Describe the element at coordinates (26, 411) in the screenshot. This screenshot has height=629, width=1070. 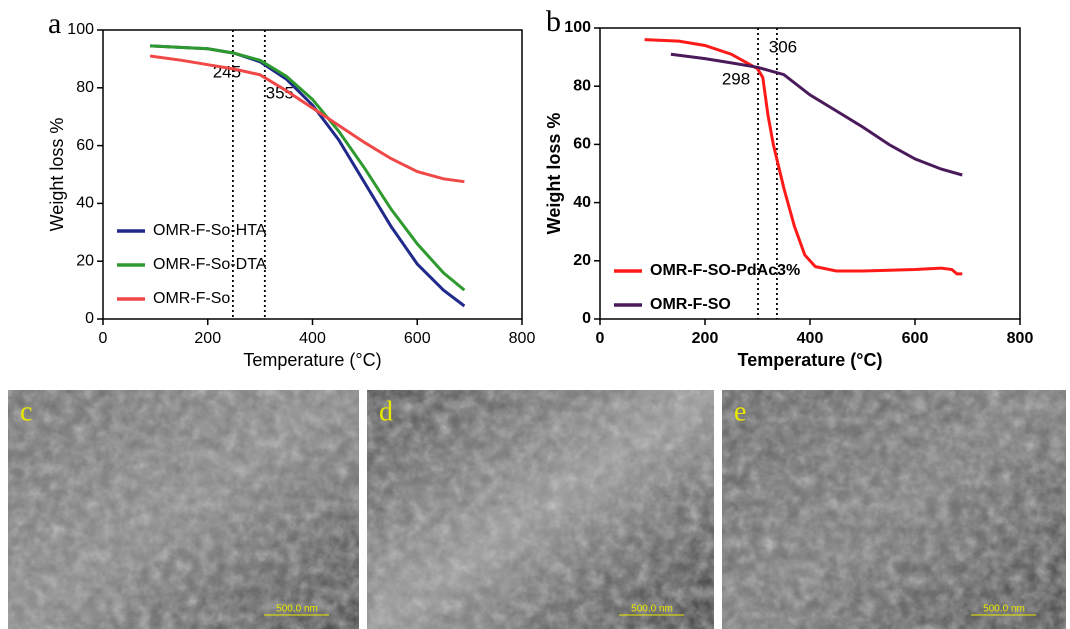
I see `image-letter: c` at that location.